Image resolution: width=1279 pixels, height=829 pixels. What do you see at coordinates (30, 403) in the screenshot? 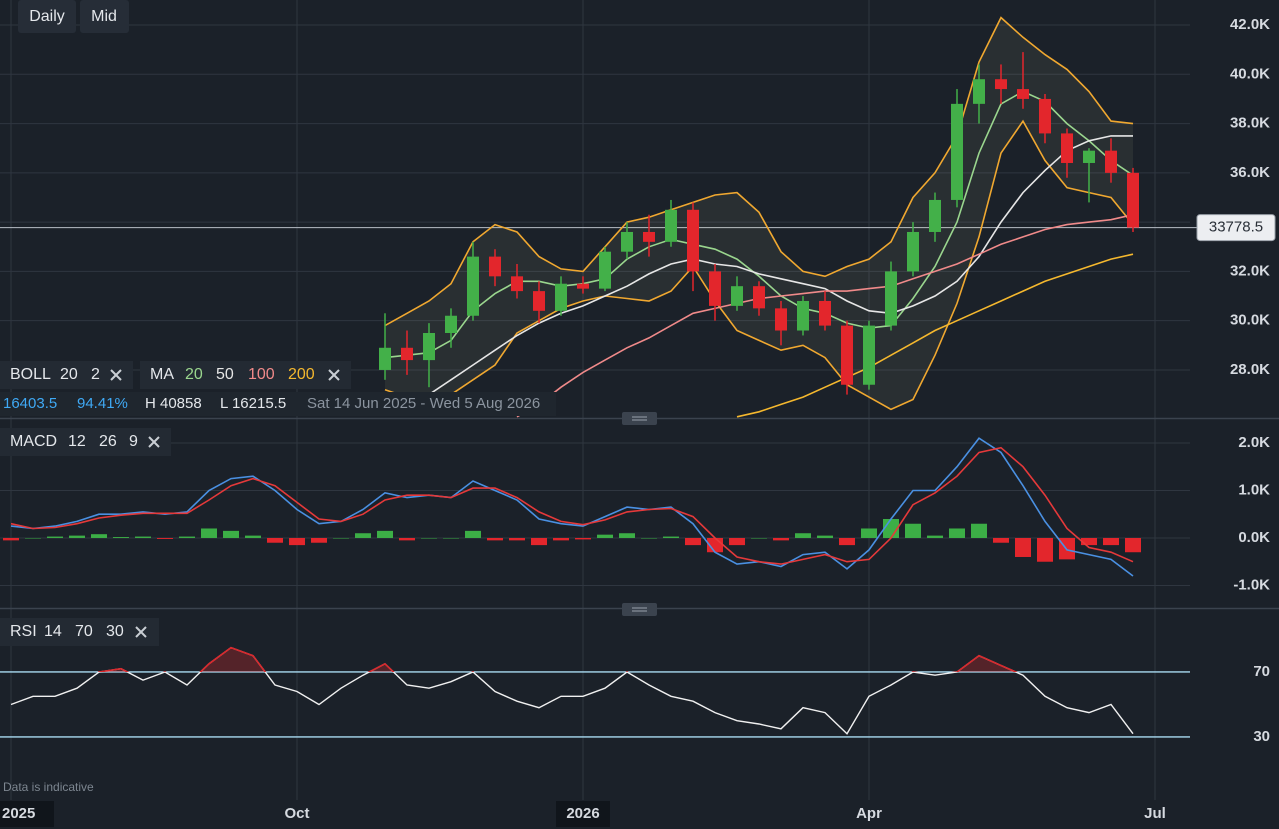
I see `status-value: 16403.5` at bounding box center [30, 403].